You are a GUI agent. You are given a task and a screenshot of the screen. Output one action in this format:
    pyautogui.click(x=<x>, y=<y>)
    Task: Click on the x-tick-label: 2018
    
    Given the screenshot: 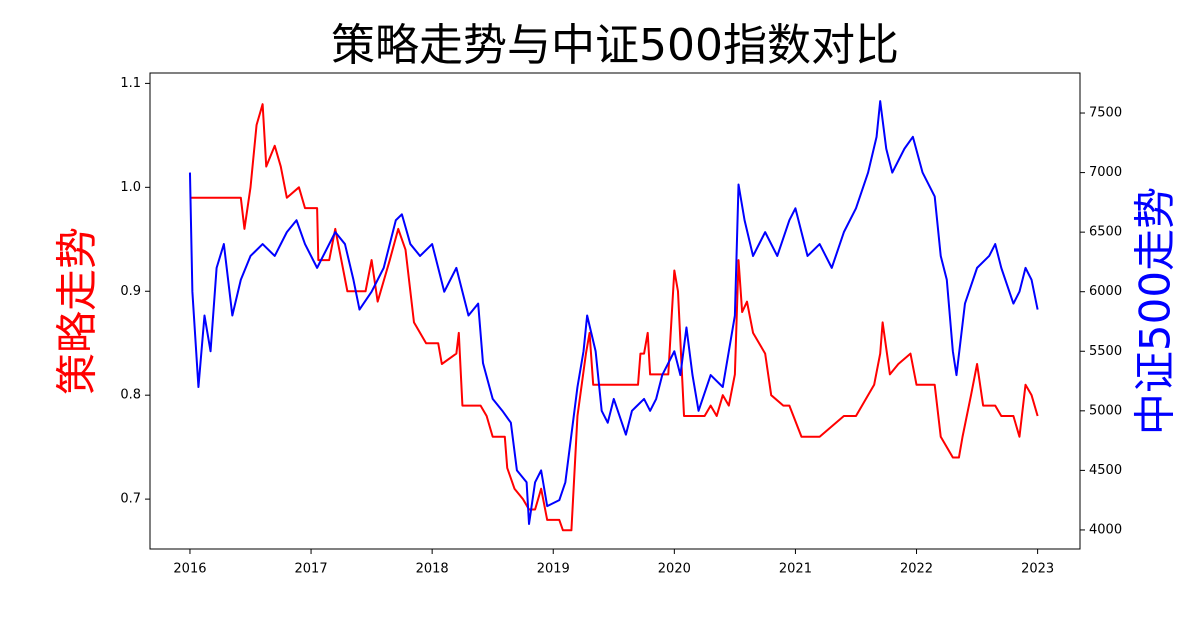 What is the action you would take?
    pyautogui.click(x=432, y=569)
    